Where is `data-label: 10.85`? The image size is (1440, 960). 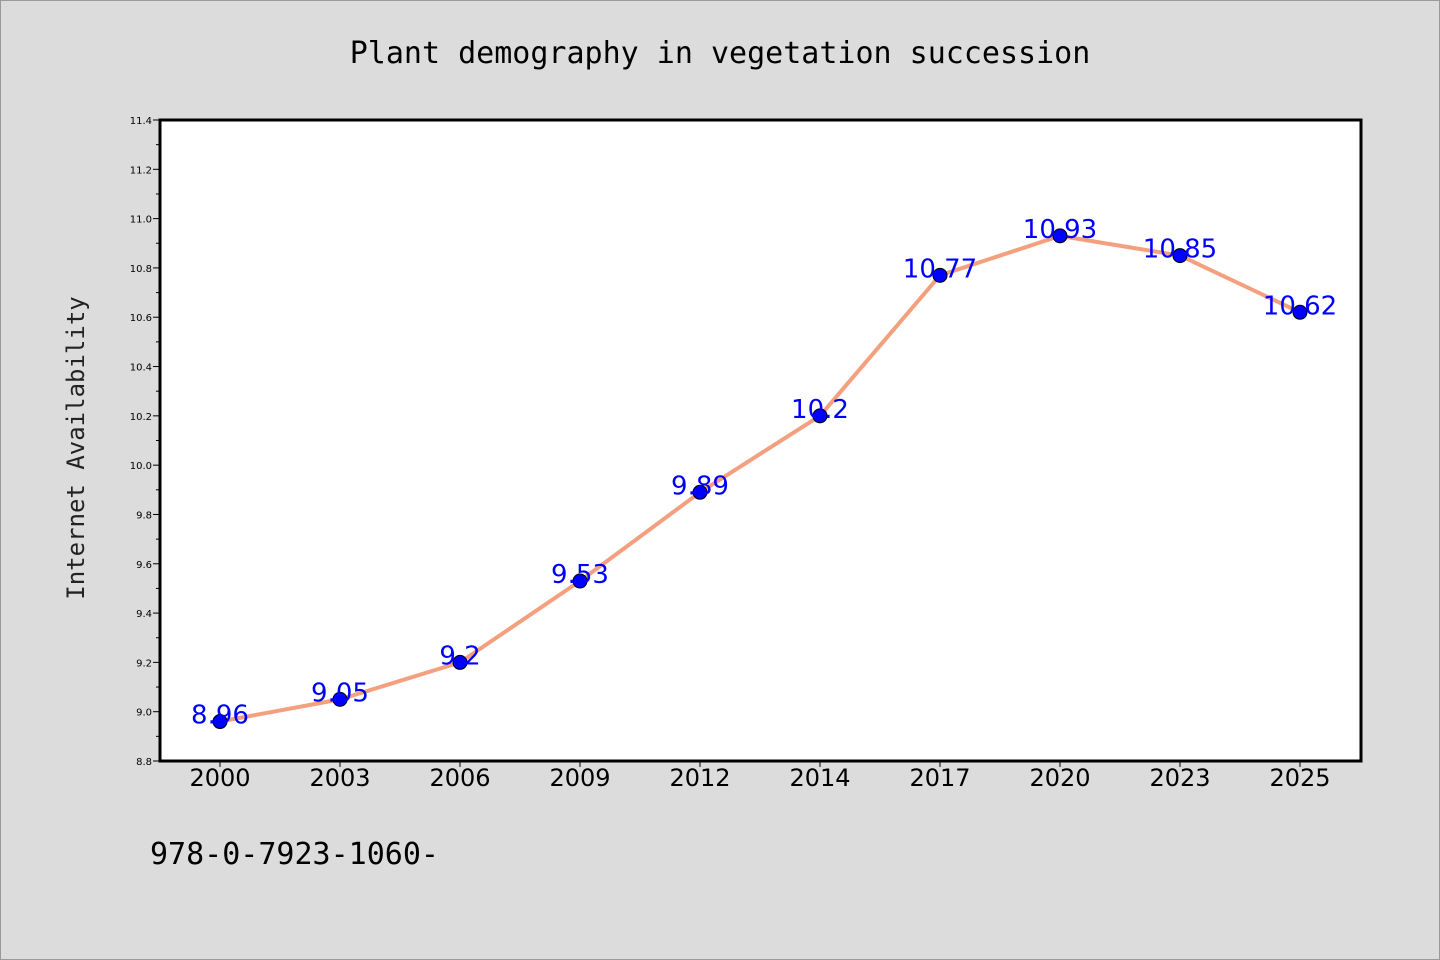 data-label: 10.85 is located at coordinates (1180, 250).